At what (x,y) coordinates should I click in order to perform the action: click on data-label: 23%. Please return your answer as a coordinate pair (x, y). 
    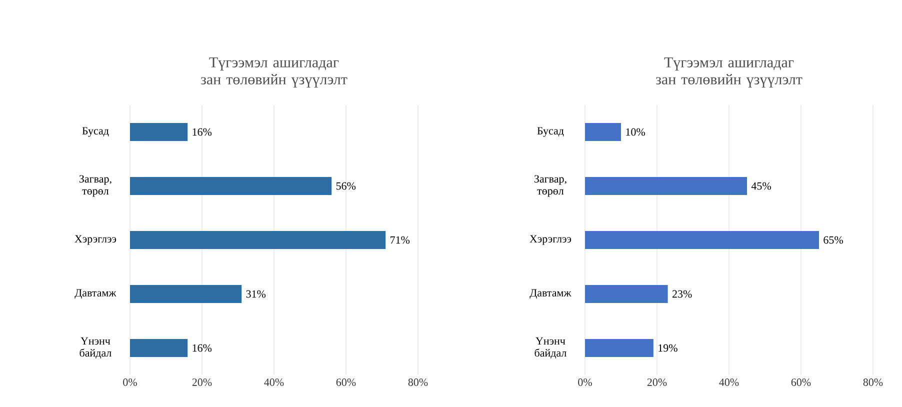
    Looking at the image, I should click on (682, 294).